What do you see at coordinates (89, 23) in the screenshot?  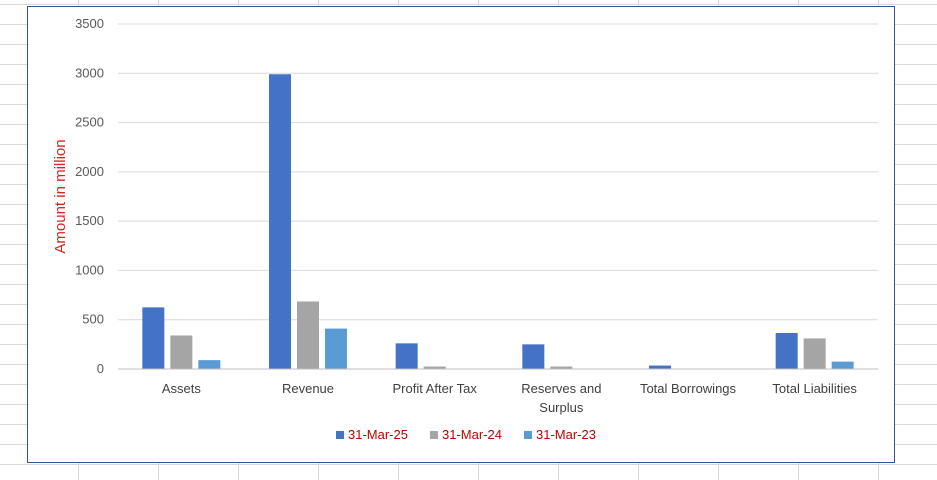 I see `y-tick-label: 3500` at bounding box center [89, 23].